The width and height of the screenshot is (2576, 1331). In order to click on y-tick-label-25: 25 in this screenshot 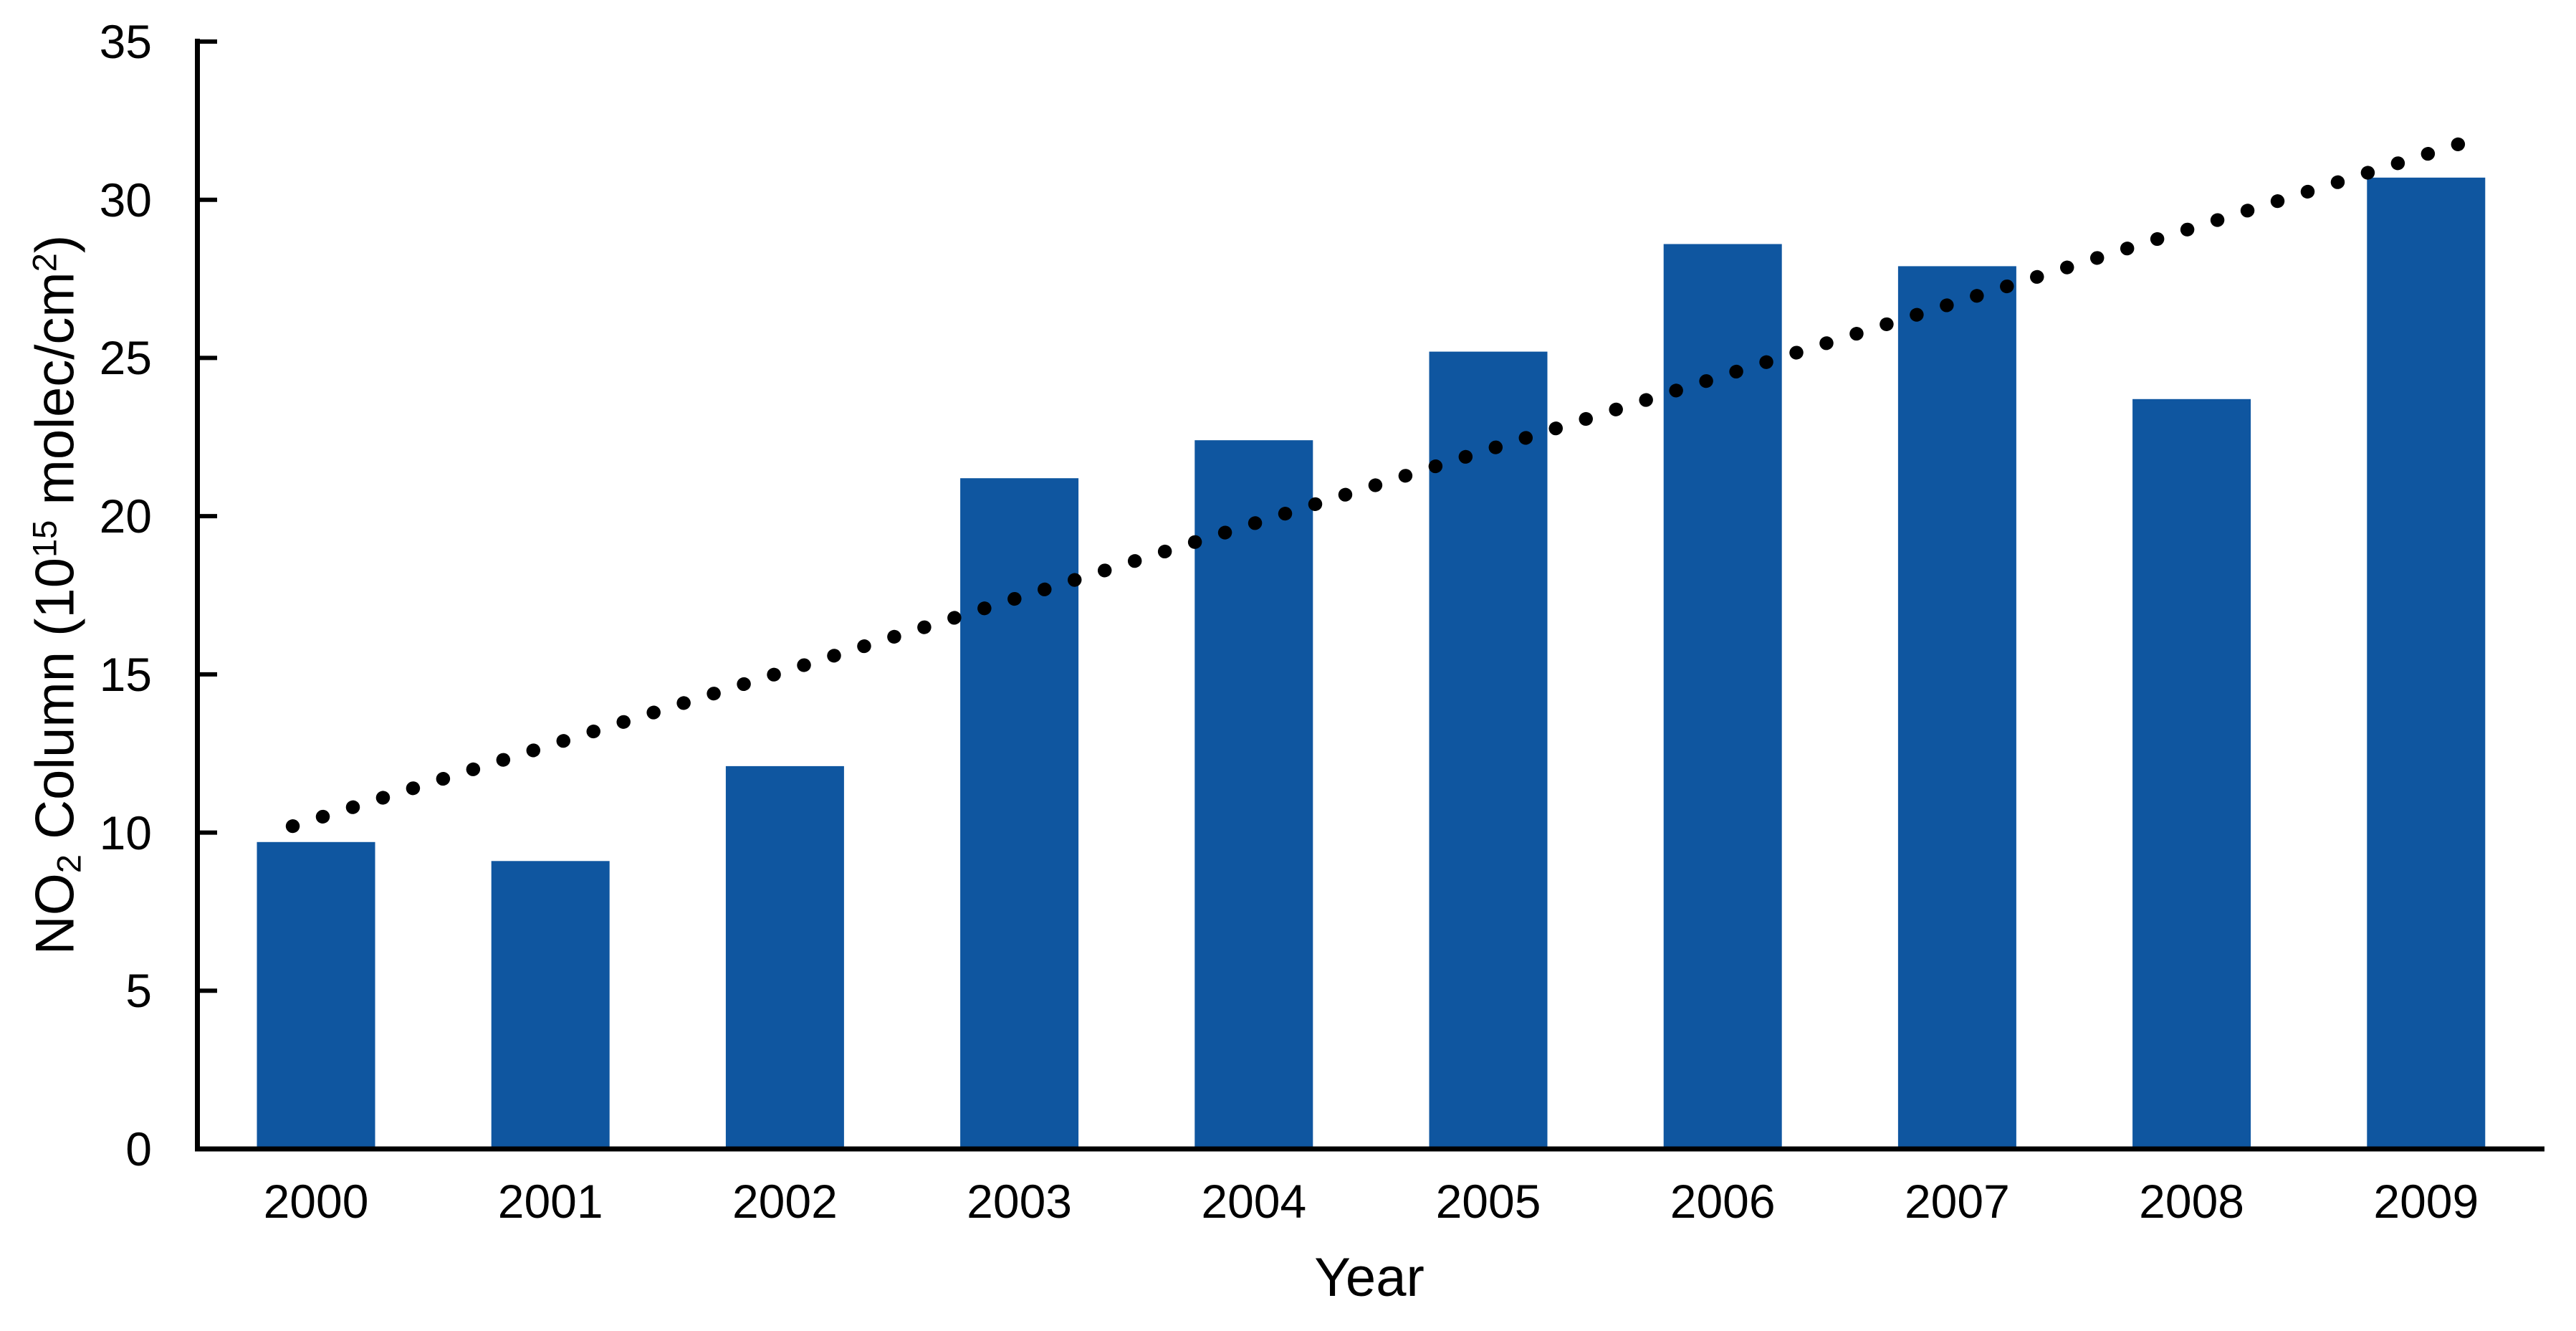, I will do `click(125, 358)`.